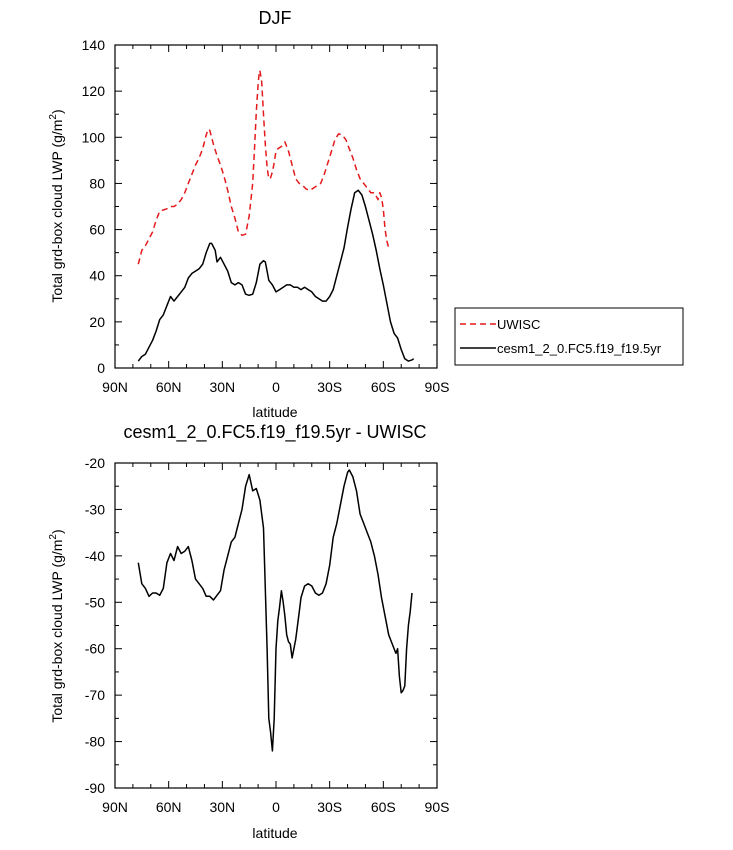 The height and width of the screenshot is (850, 733). What do you see at coordinates (56, 625) in the screenshot?
I see `panel-bottom-ylabel: Total grd-box cloud LWP (g/m2)` at bounding box center [56, 625].